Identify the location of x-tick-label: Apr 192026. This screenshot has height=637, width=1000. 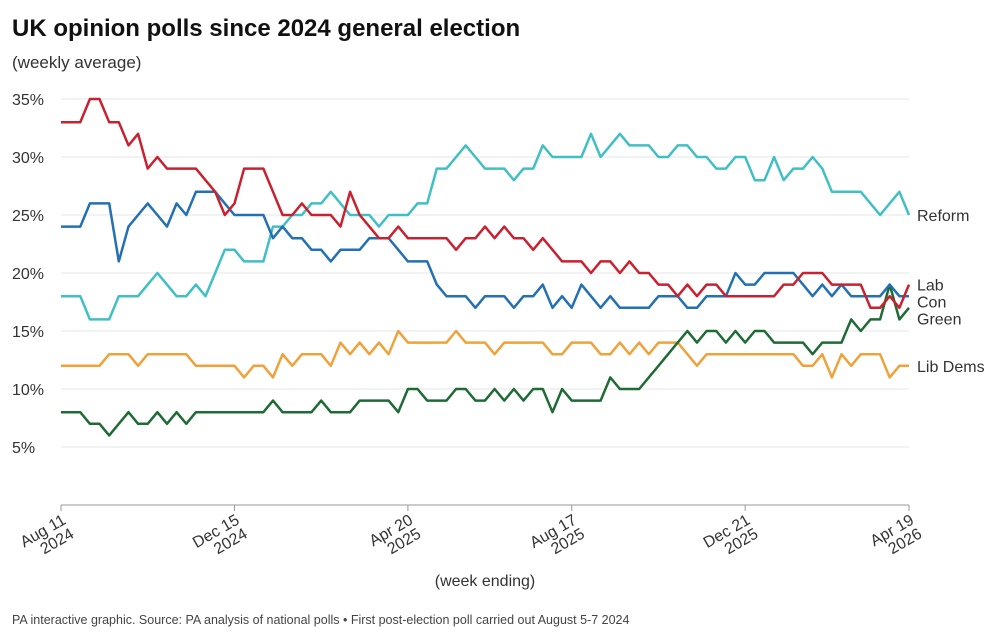
(896, 538).